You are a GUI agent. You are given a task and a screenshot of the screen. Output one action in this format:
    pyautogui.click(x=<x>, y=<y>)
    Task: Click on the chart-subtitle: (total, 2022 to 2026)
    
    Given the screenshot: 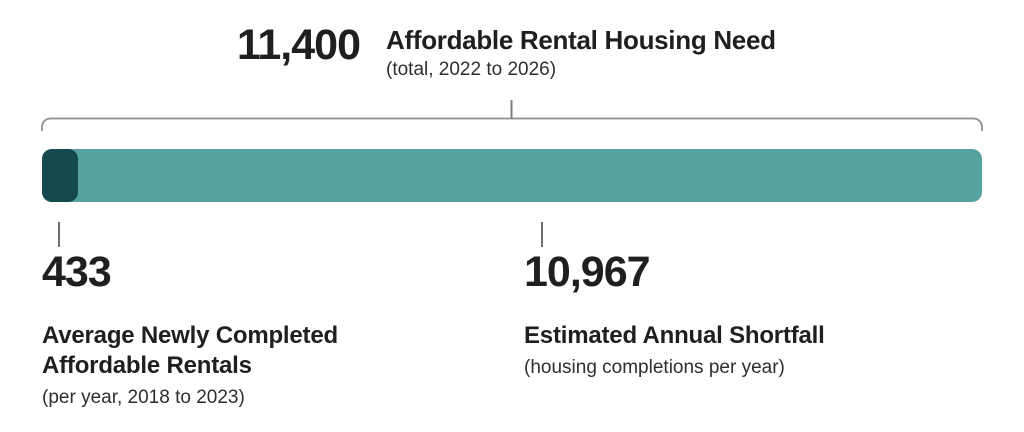 What is the action you would take?
    pyautogui.click(x=471, y=69)
    